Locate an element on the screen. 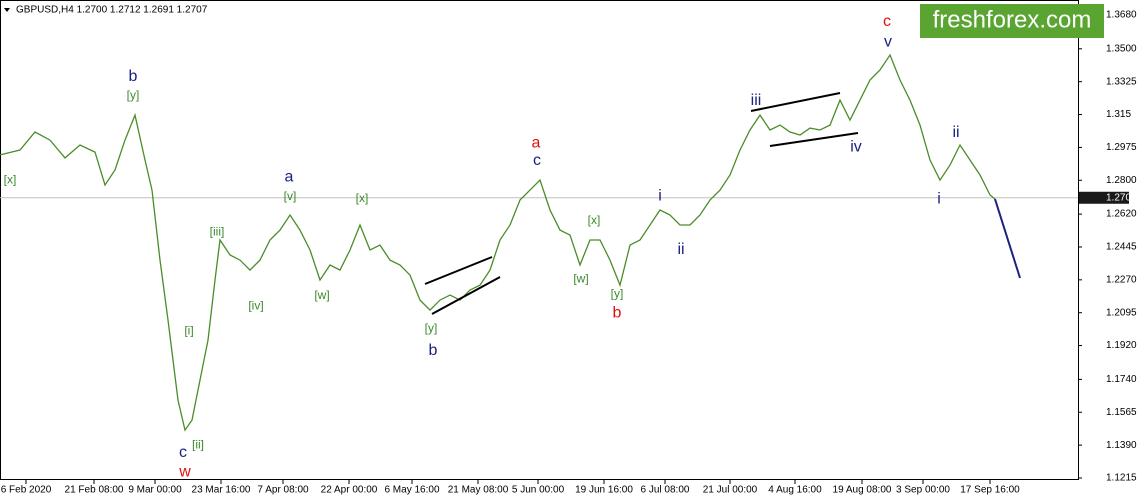 The height and width of the screenshot is (501, 1145). y-tick-label: 1.1215 is located at coordinates (1121, 478).